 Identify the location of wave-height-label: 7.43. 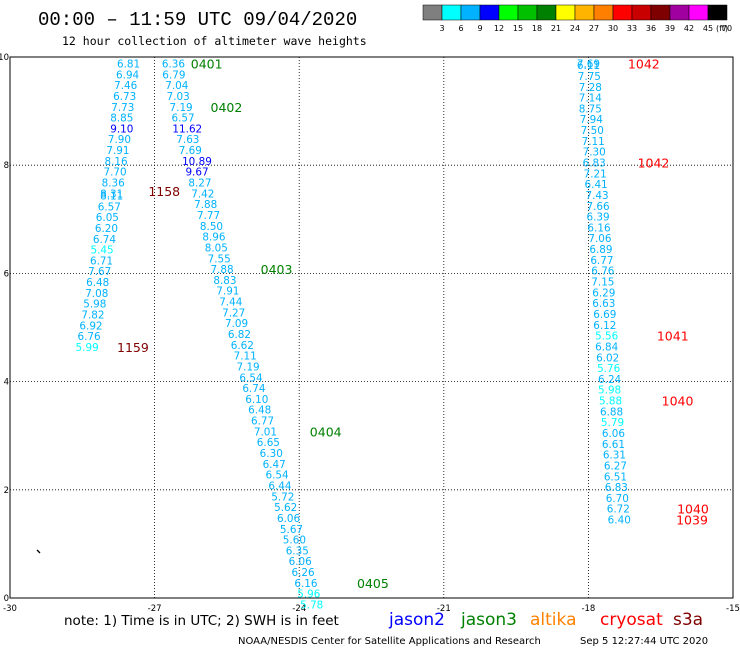
(597, 196).